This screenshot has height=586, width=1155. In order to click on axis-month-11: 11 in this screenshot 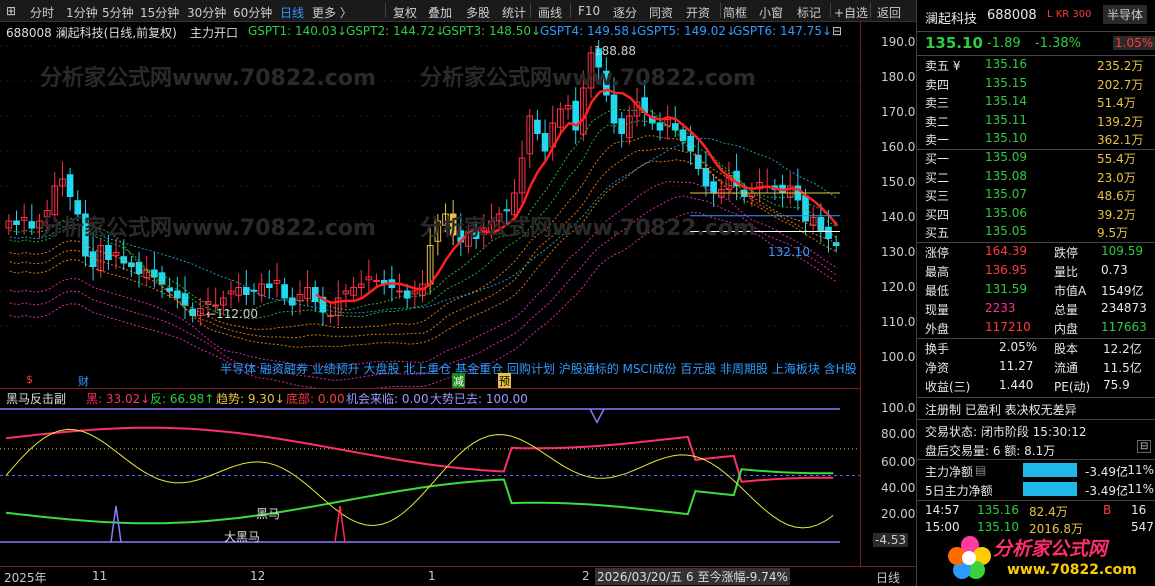, I will do `click(100, 576)`.